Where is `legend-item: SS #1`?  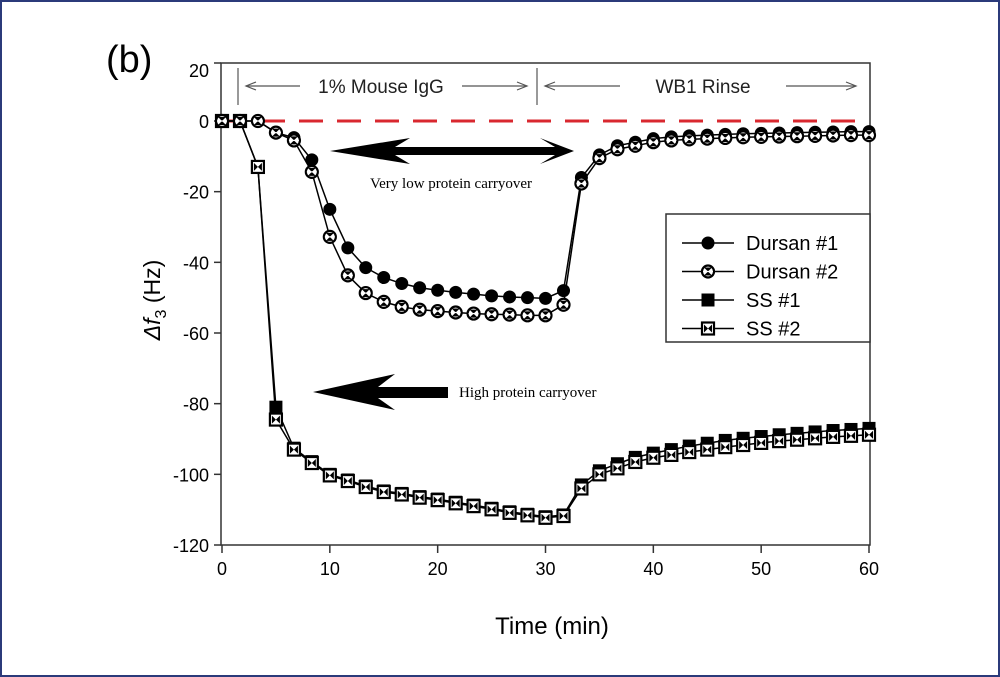
legend-item: SS #1 is located at coordinates (741, 301).